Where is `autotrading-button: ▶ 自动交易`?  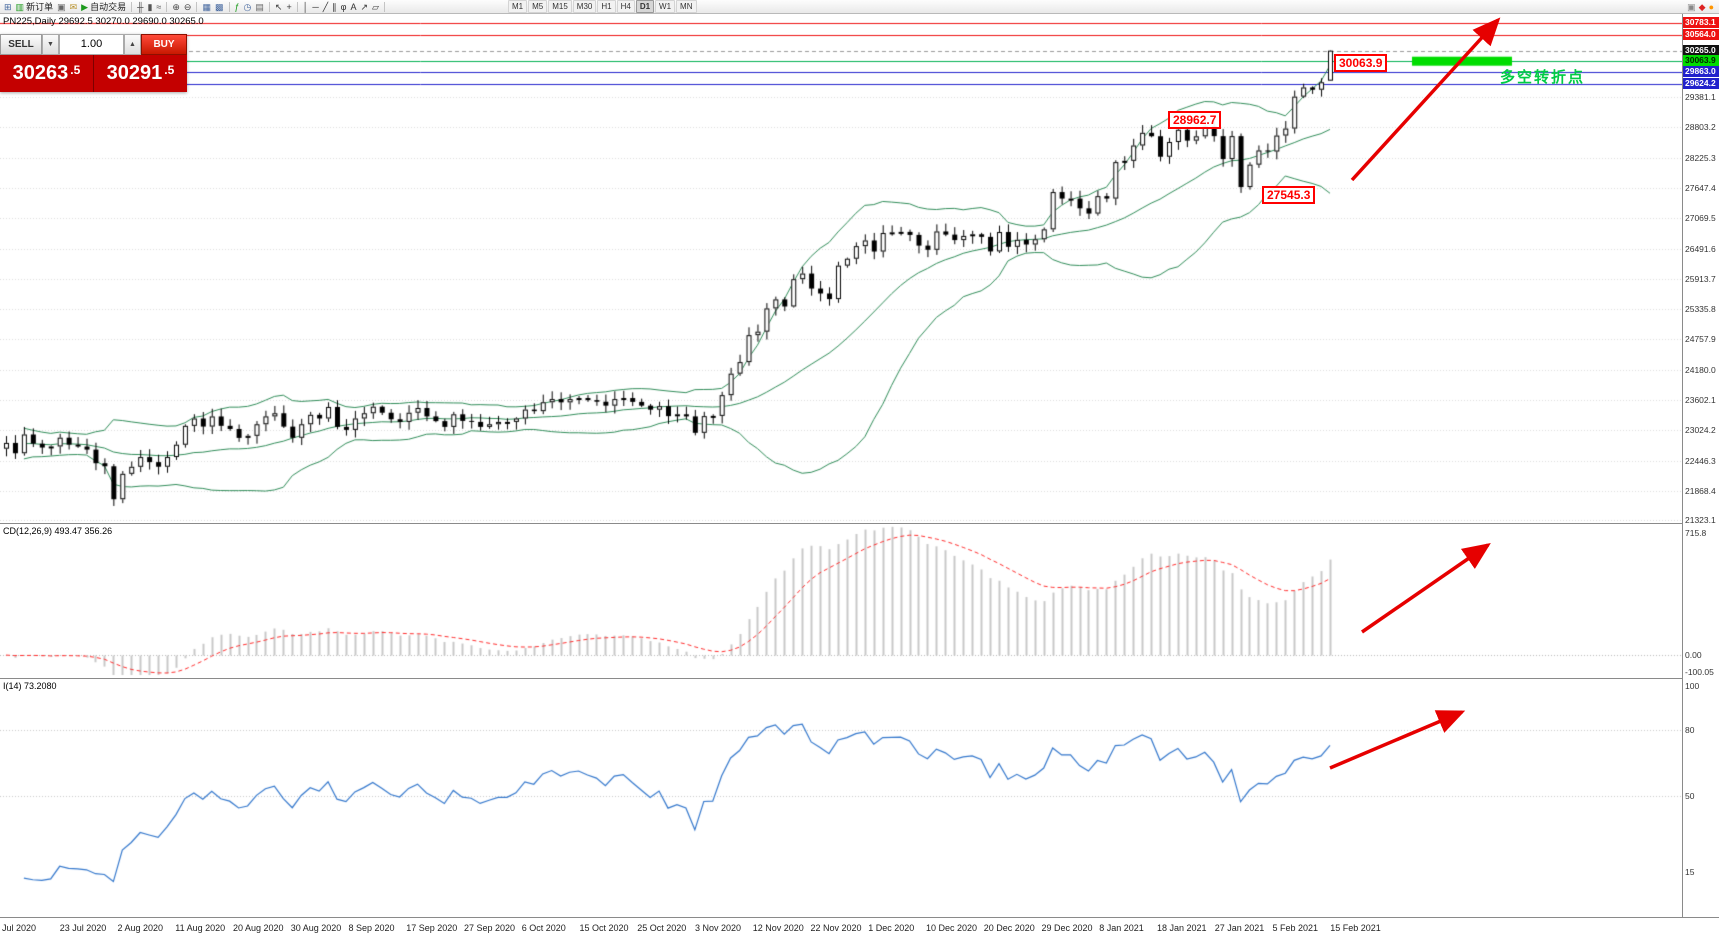 autotrading-button: ▶ 自动交易 is located at coordinates (103, 7).